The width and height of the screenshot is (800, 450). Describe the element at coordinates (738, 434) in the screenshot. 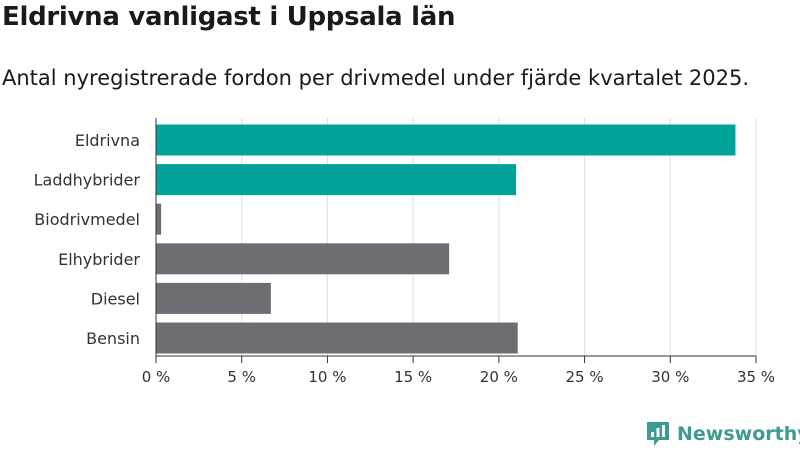

I see `brand-name: Newsworthy` at that location.